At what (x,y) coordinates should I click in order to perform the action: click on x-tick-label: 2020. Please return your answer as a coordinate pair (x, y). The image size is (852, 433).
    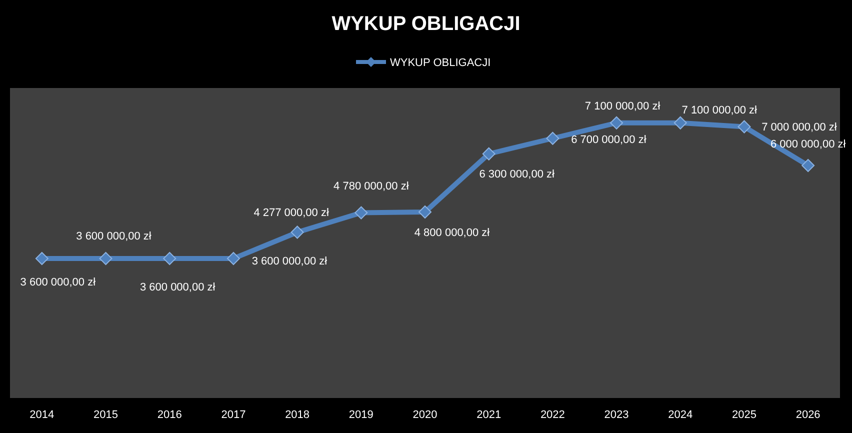
    Looking at the image, I should click on (425, 415).